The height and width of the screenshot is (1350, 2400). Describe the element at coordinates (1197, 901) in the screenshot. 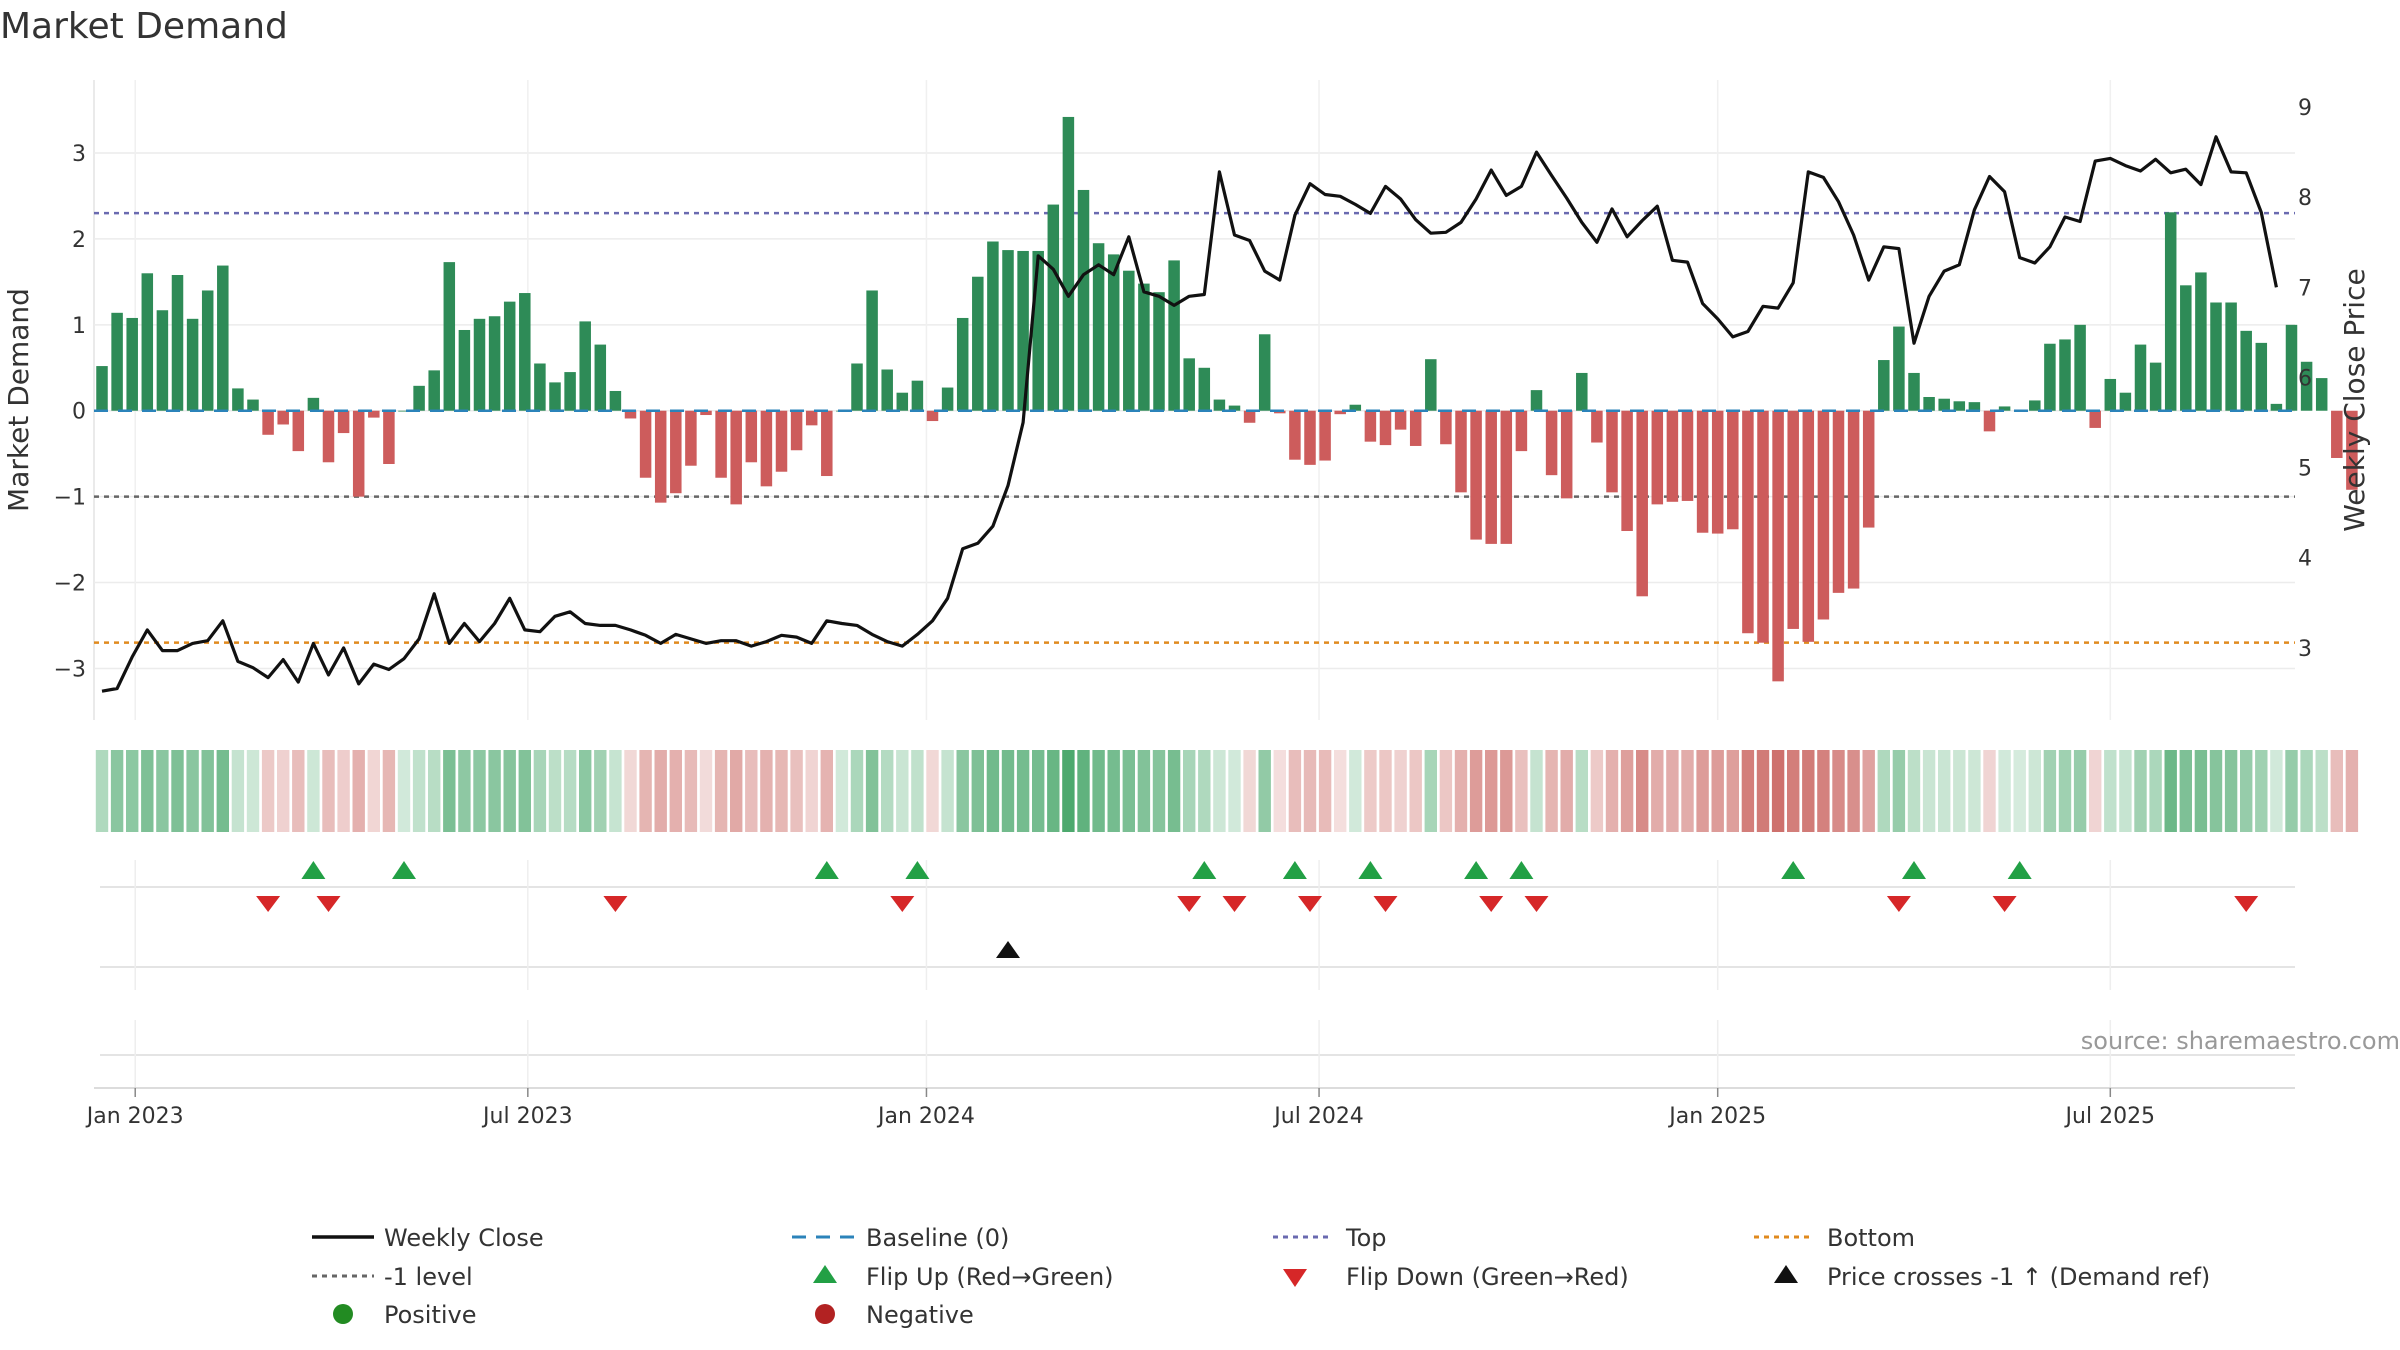

I see `signal-panel` at that location.